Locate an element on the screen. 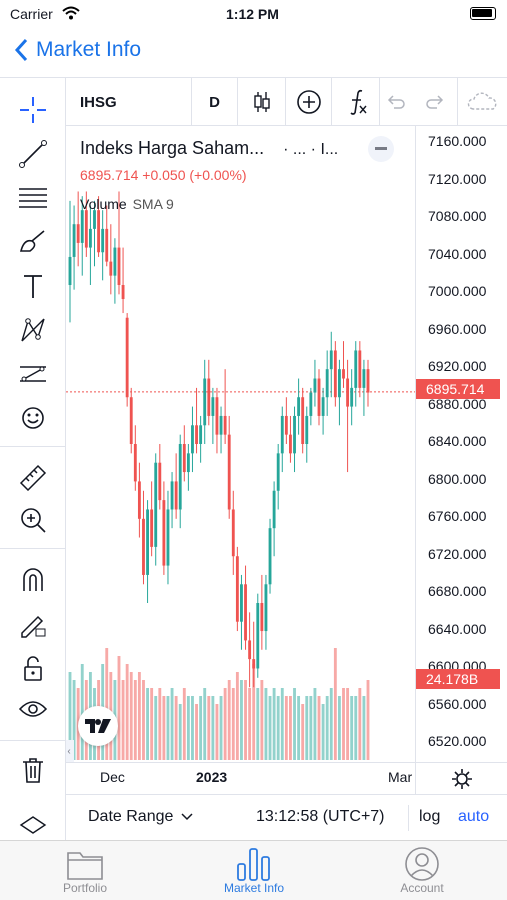 This screenshot has height=900, width=507. cloud-save-button is located at coordinates (482, 102).